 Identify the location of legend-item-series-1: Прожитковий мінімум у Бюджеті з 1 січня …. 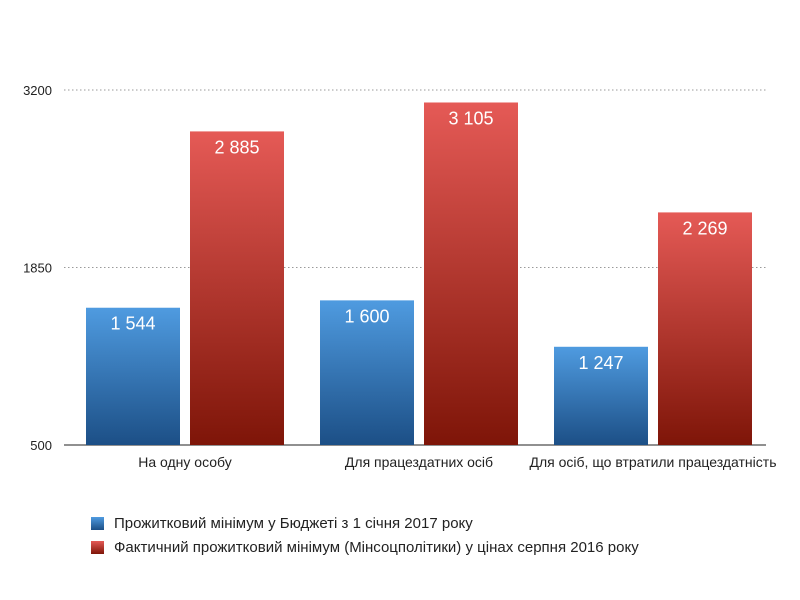
(365, 523).